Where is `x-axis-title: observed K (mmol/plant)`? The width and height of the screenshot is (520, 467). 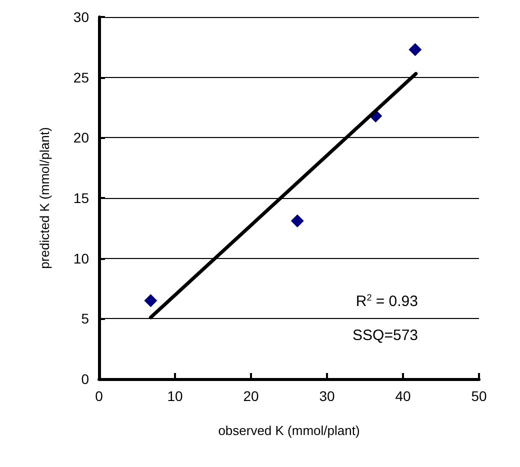 x-axis-title: observed K (mmol/plant) is located at coordinates (289, 430).